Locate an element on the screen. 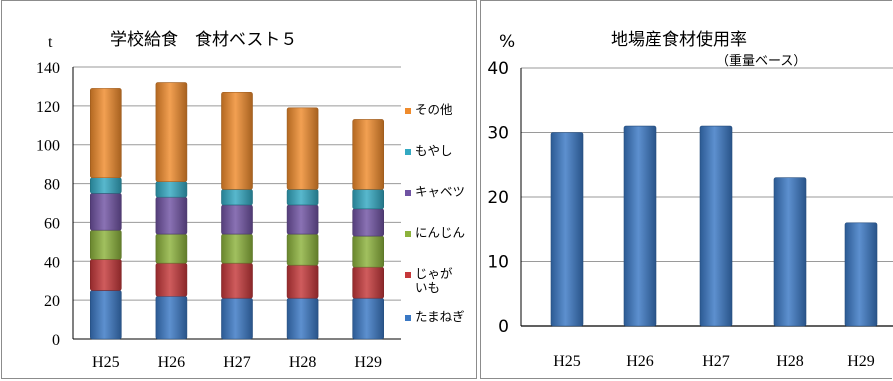 Image resolution: width=893 pixels, height=381 pixels. y-tick-label: 30 is located at coordinates (498, 134).